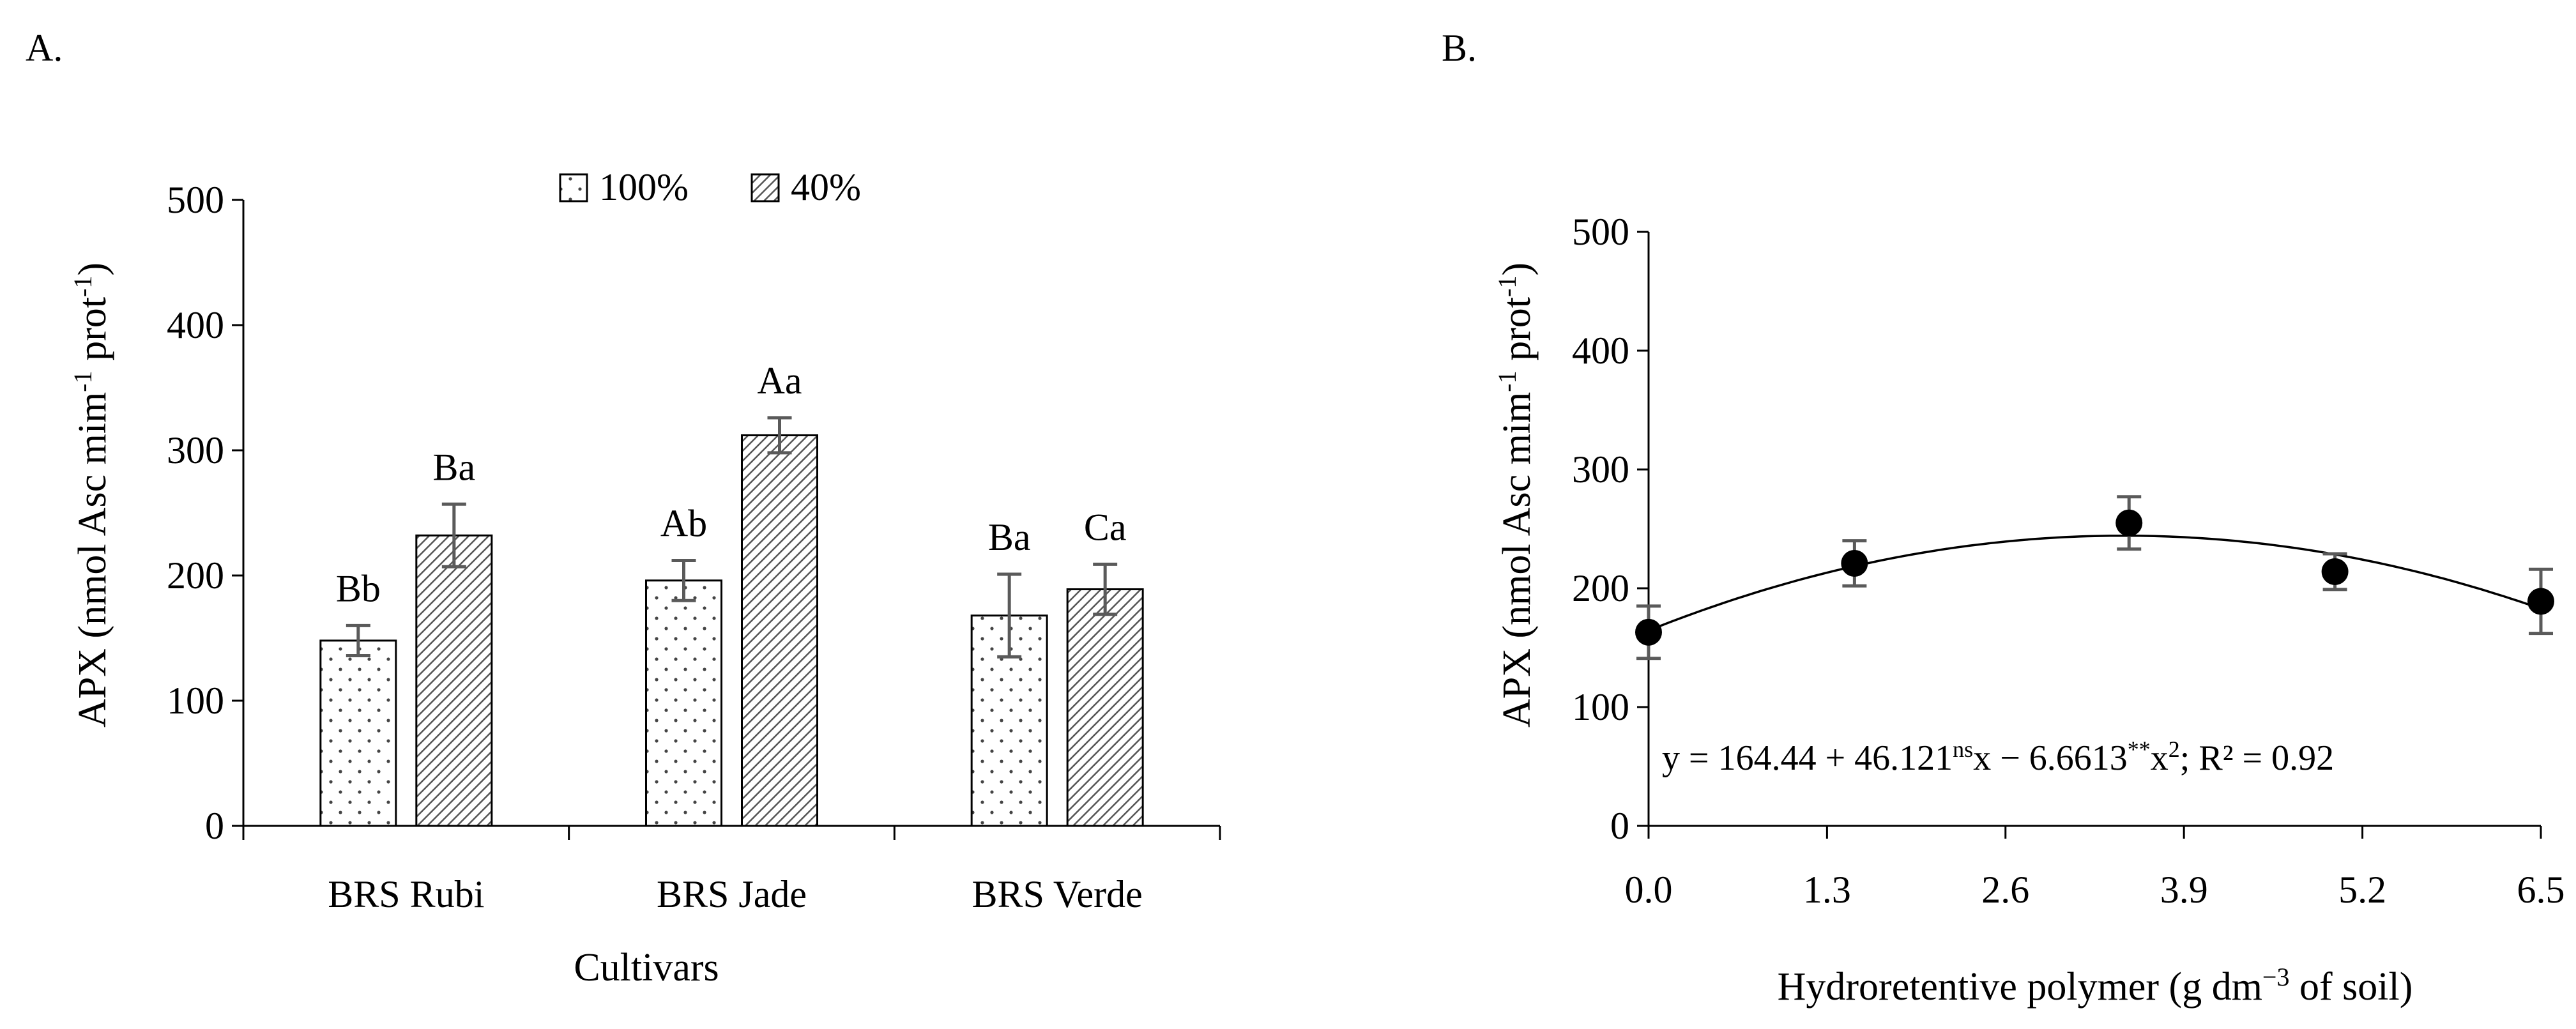 The image size is (2576, 1029). What do you see at coordinates (826, 187) in the screenshot?
I see `legend-label-40: 40%` at bounding box center [826, 187].